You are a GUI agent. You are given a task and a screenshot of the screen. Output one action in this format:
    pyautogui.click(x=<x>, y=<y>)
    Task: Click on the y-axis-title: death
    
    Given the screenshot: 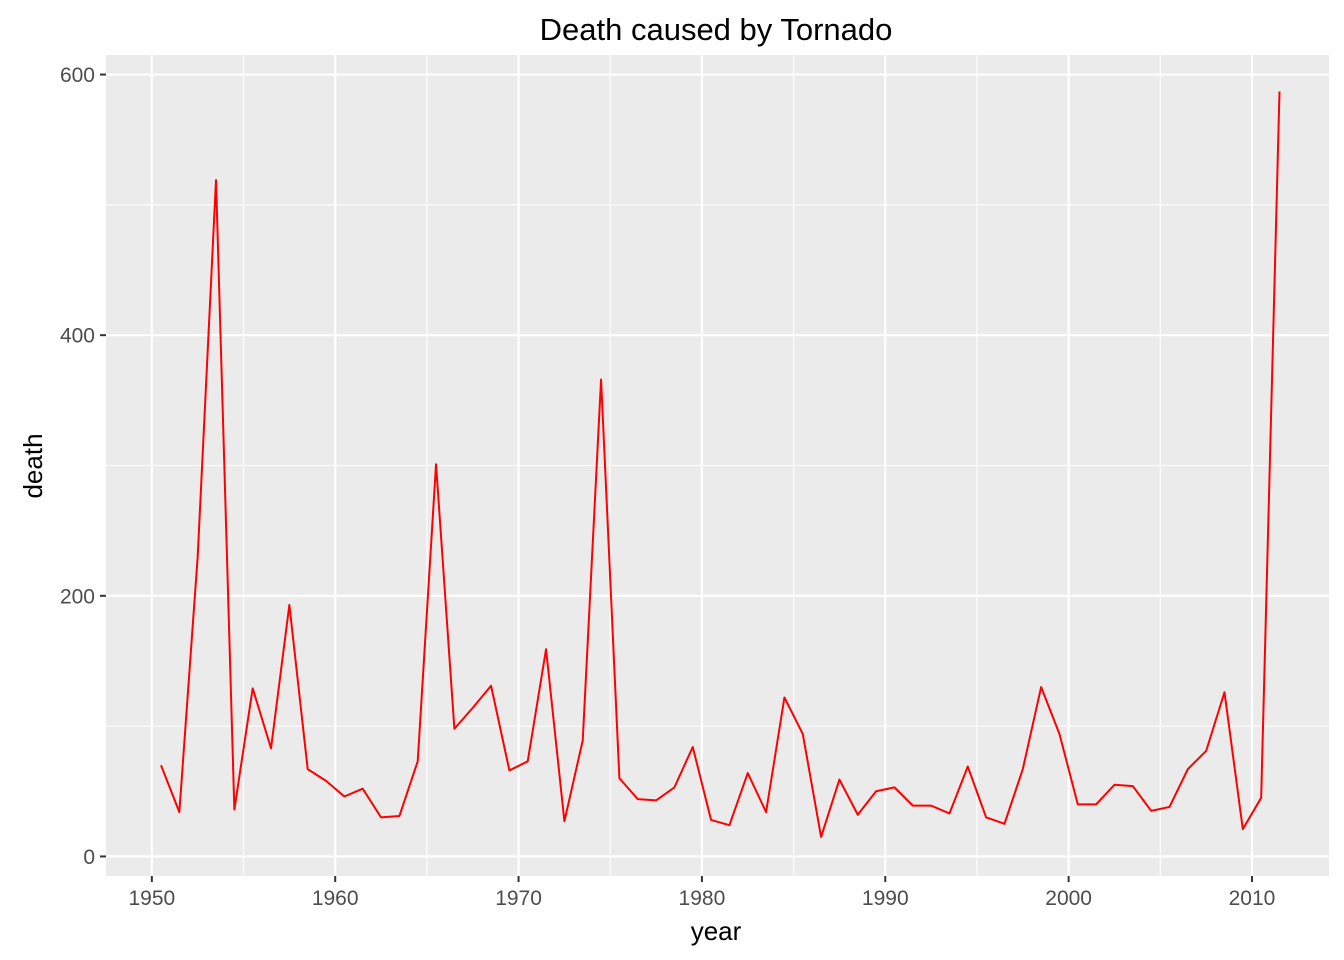 What is the action you would take?
    pyautogui.click(x=33, y=465)
    